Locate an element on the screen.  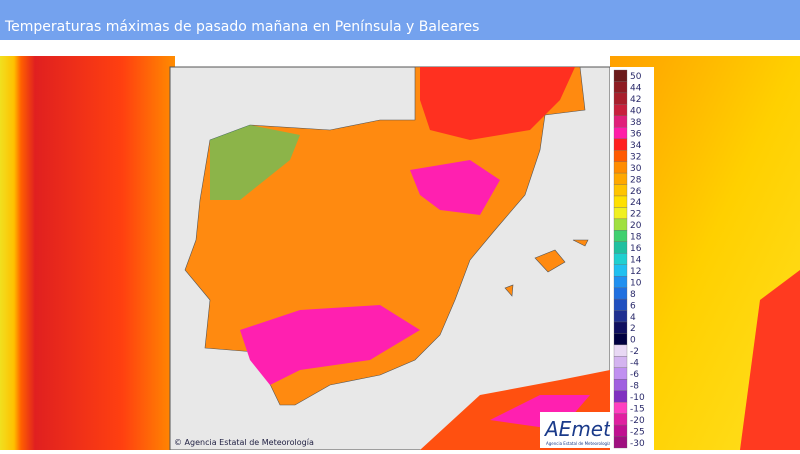
galicia-mild is located at coordinates (255, 162).